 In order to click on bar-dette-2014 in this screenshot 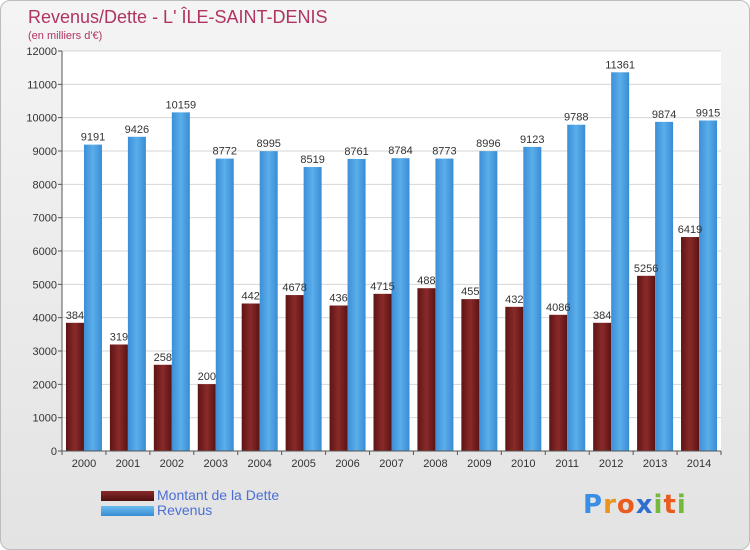, I will do `click(690, 344)`.